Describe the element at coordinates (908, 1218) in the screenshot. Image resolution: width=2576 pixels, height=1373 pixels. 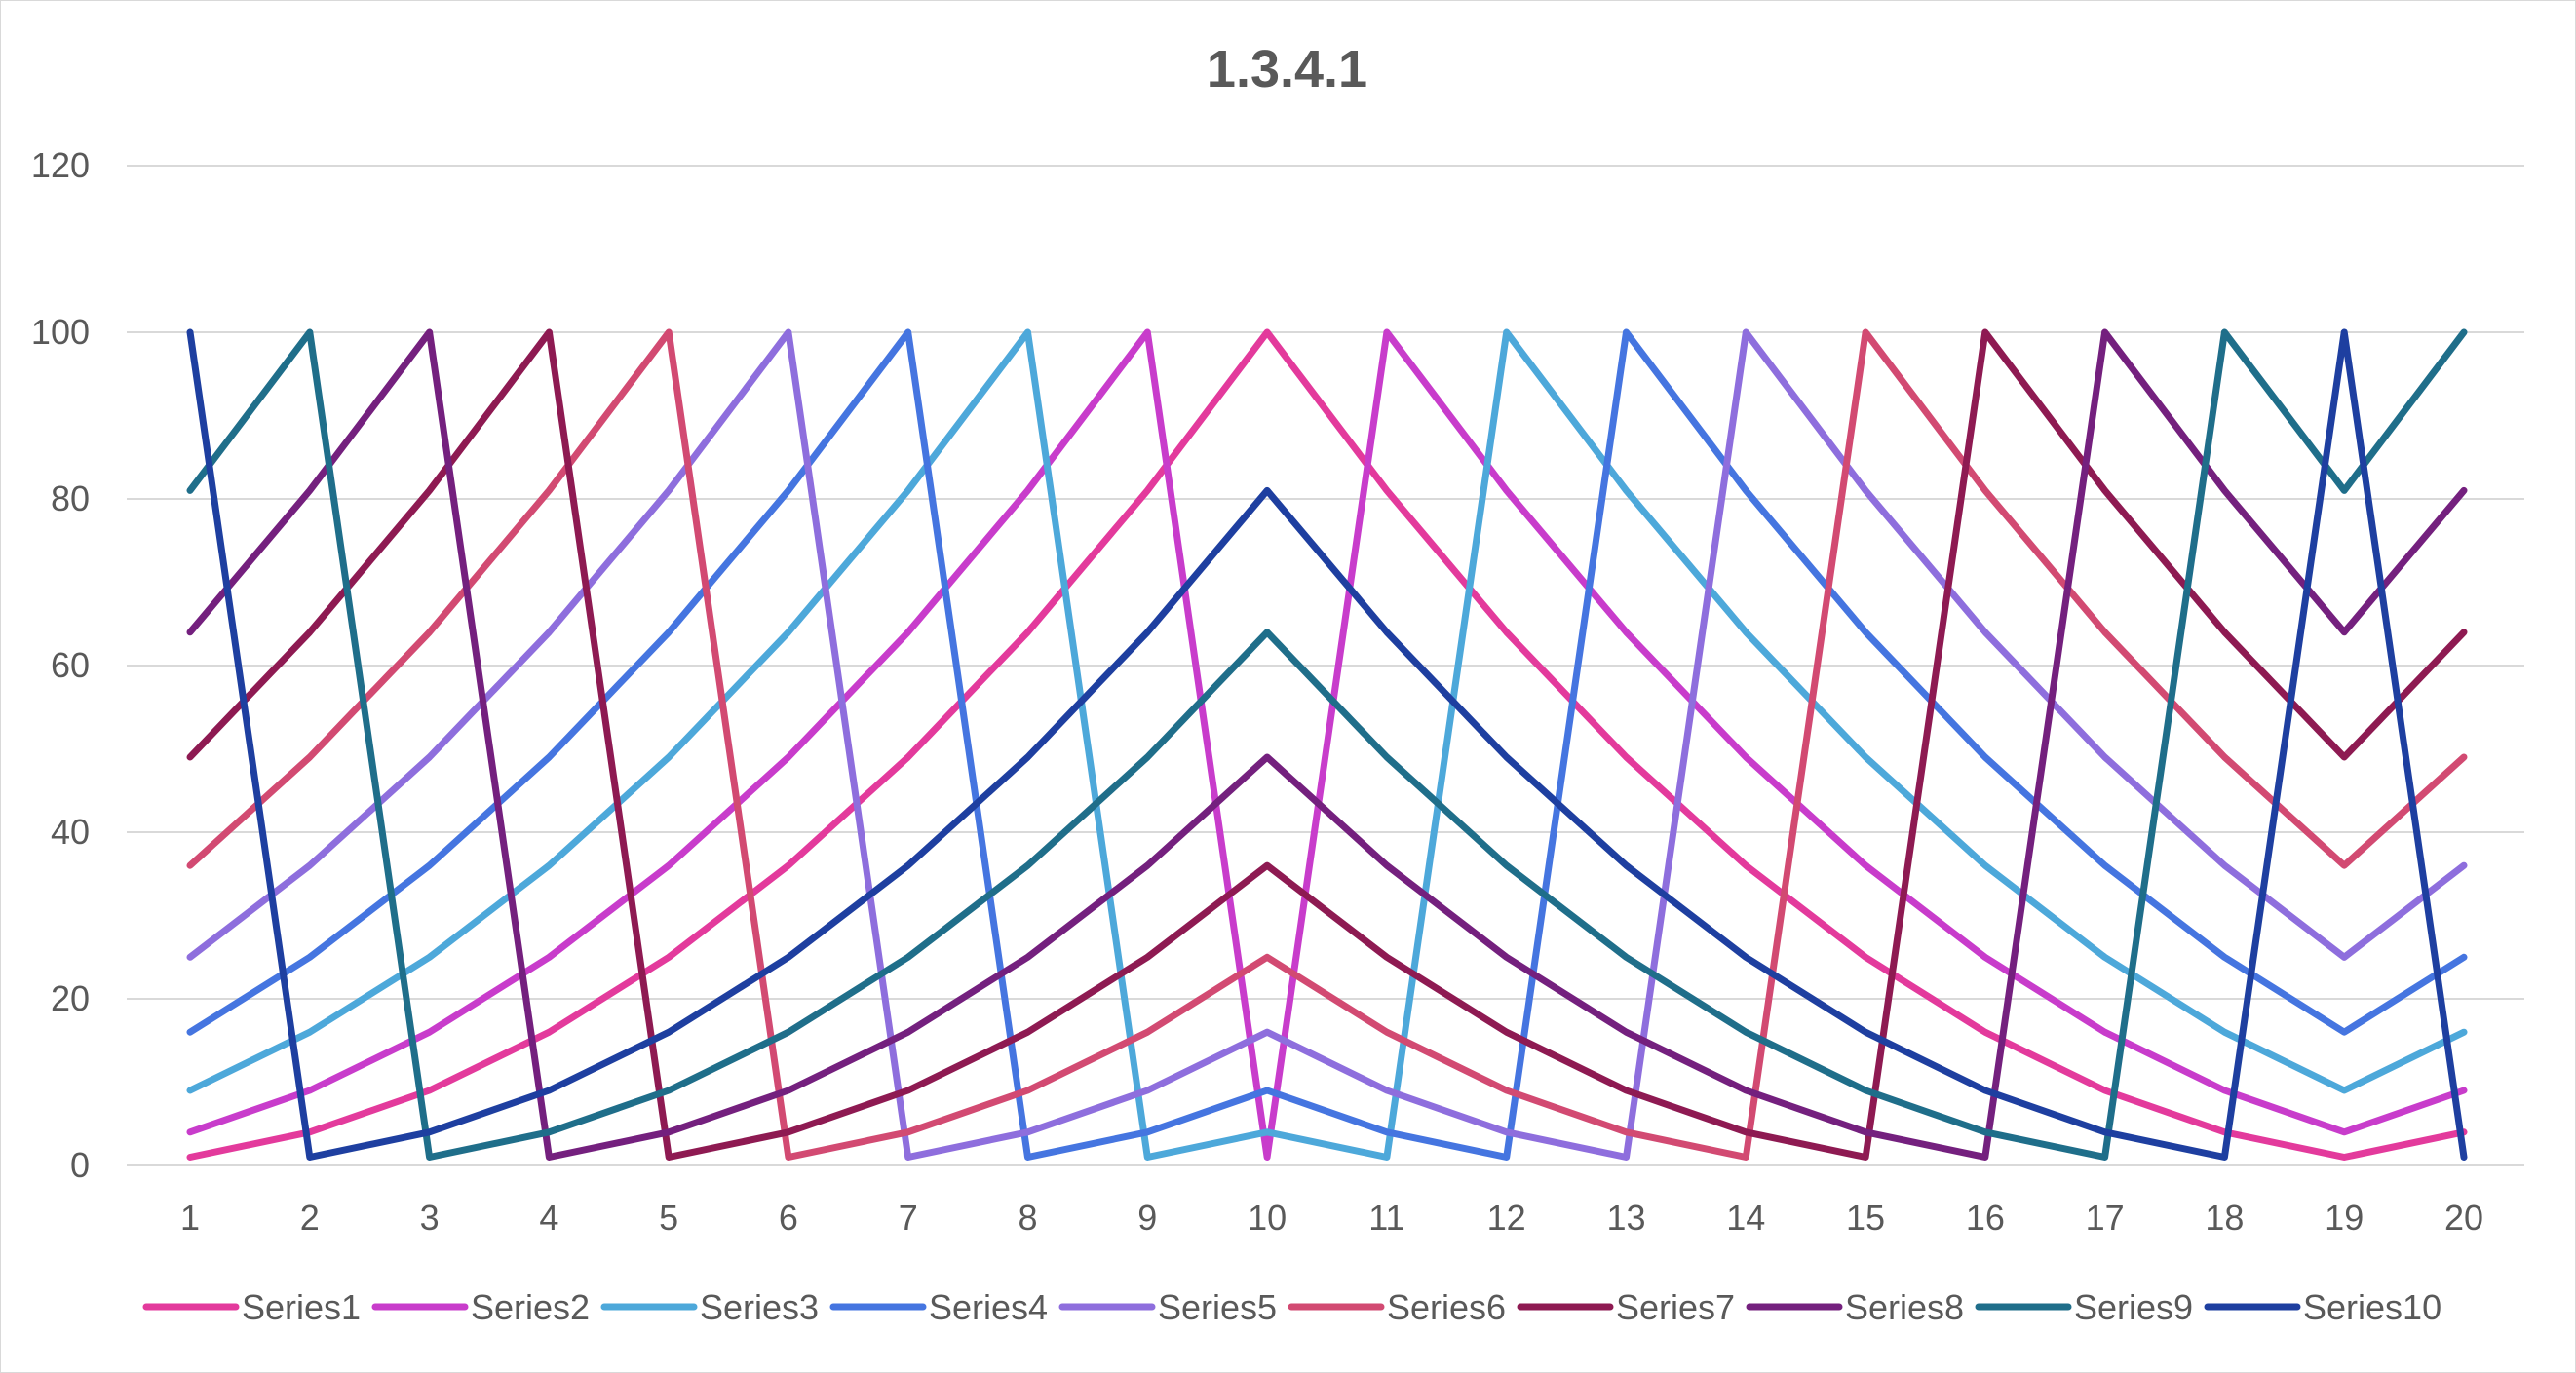
I see `x-tick-label: 7` at that location.